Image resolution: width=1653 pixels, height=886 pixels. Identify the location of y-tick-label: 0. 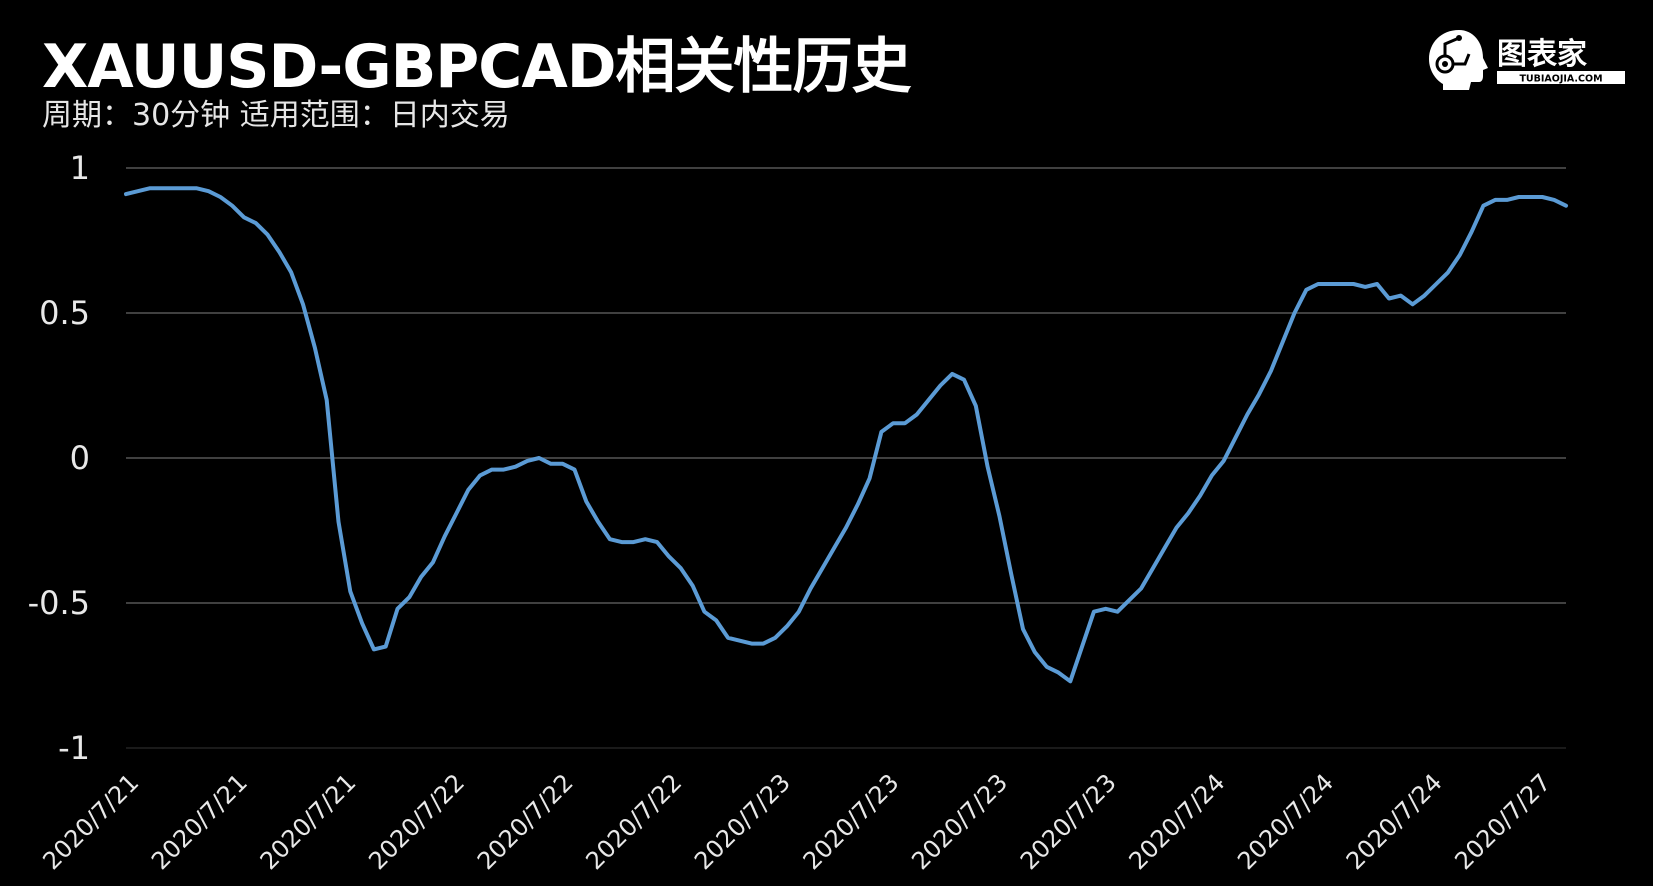
(80, 458).